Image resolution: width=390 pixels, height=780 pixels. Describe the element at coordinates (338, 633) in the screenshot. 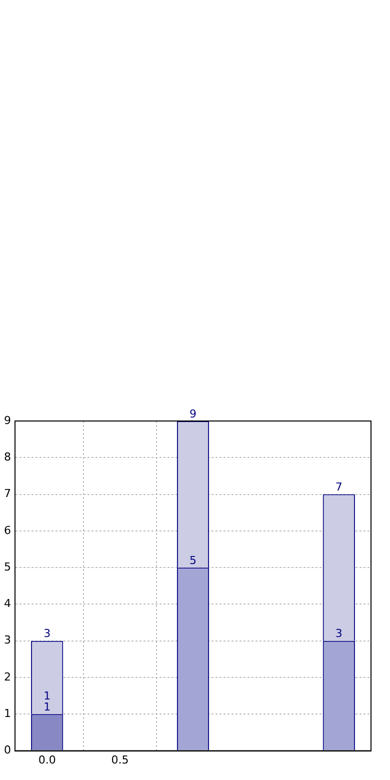

I see `data-label: 3` at that location.